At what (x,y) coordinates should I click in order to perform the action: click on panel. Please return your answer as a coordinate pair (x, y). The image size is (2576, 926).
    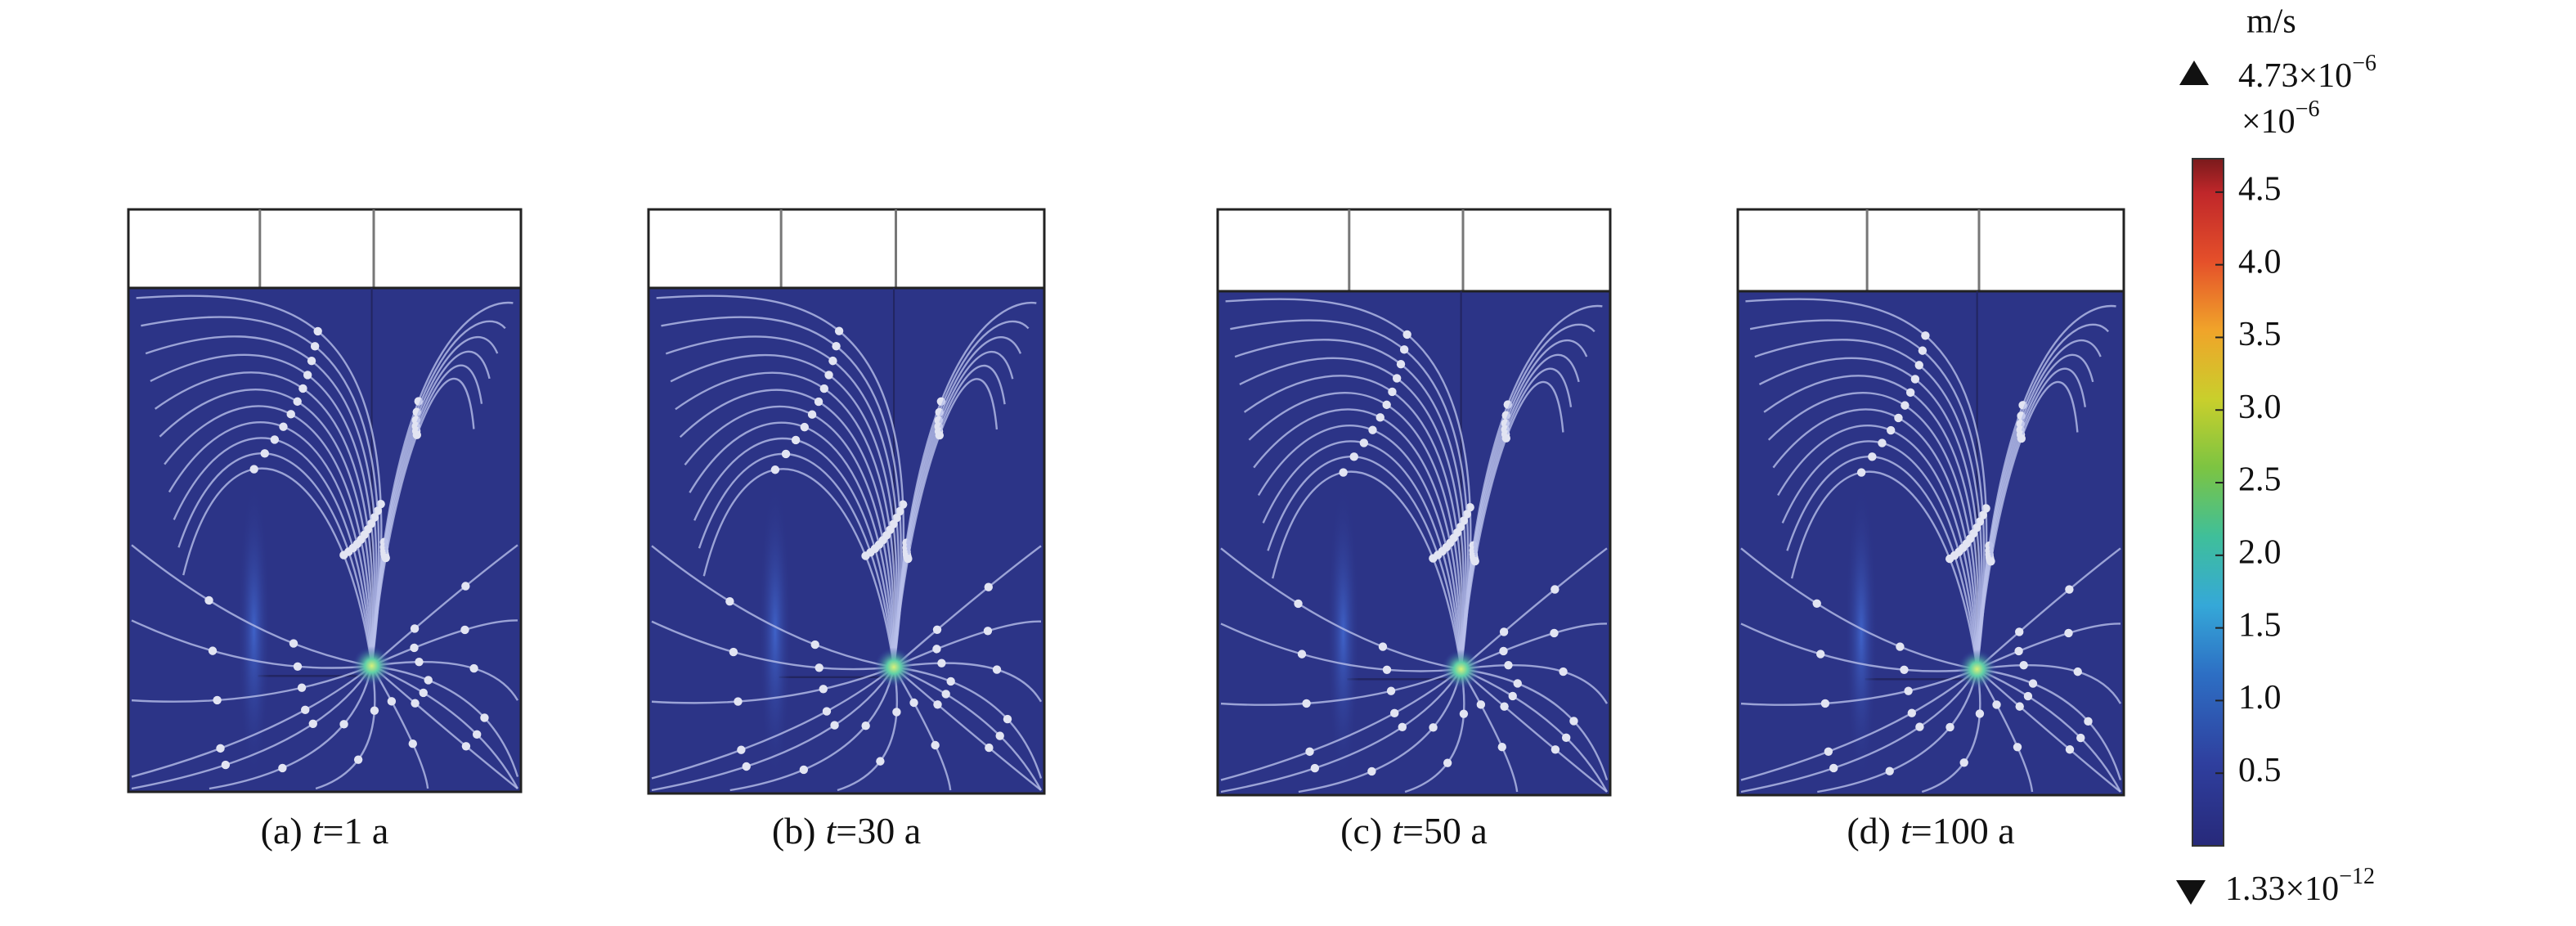
    Looking at the image, I should click on (325, 501).